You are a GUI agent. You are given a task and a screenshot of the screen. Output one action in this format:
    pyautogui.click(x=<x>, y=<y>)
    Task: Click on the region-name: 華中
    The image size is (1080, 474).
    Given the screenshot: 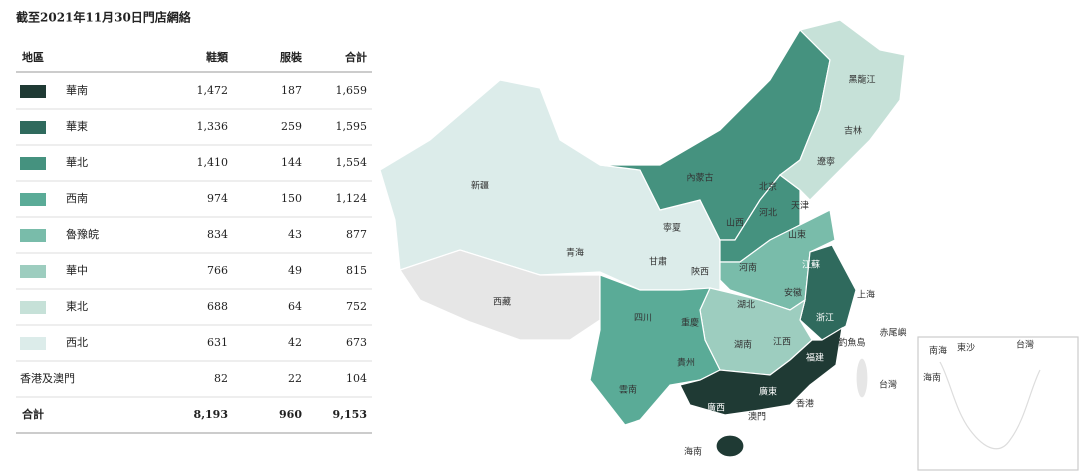 What is the action you would take?
    pyautogui.click(x=77, y=270)
    